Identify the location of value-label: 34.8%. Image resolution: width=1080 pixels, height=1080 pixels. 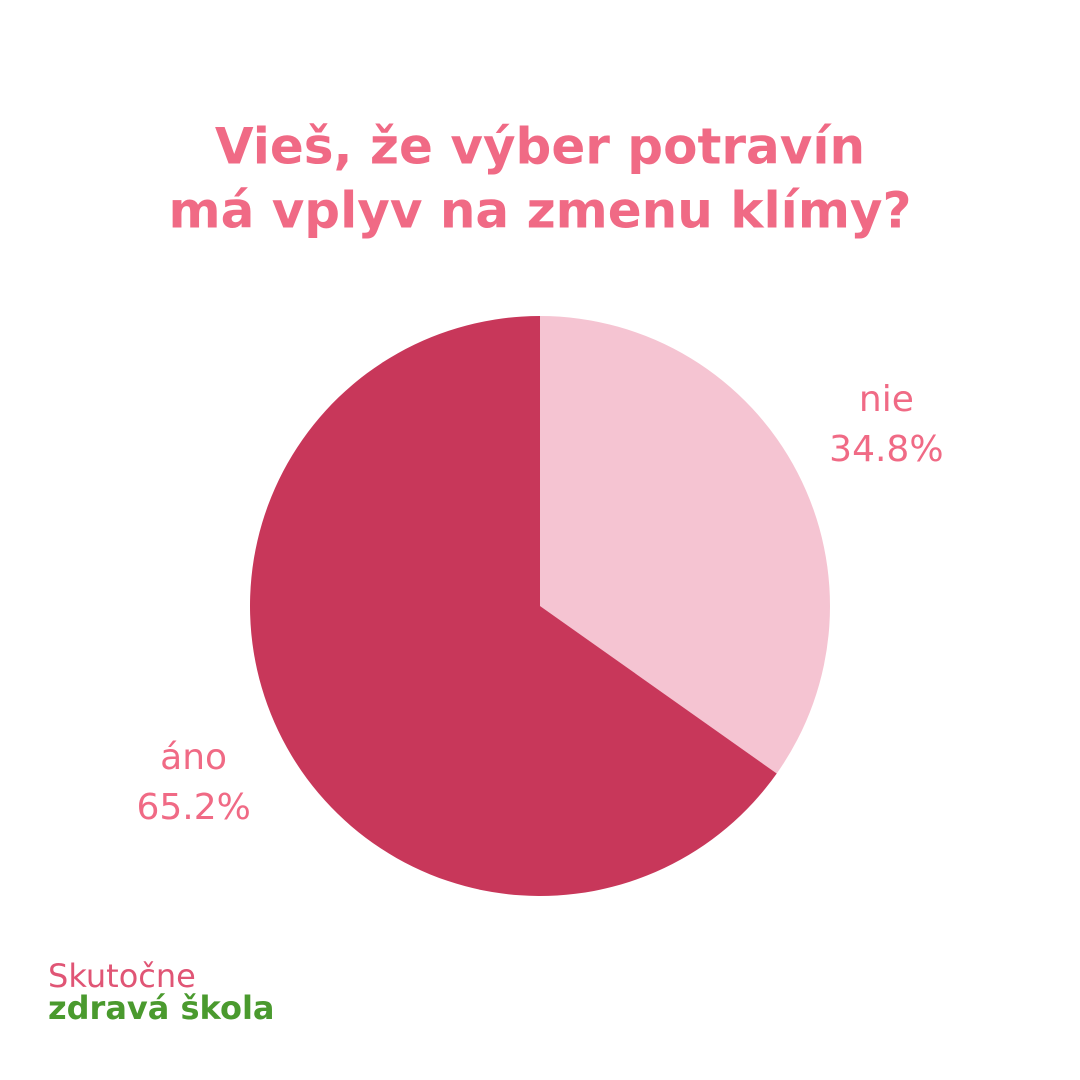
(886, 449).